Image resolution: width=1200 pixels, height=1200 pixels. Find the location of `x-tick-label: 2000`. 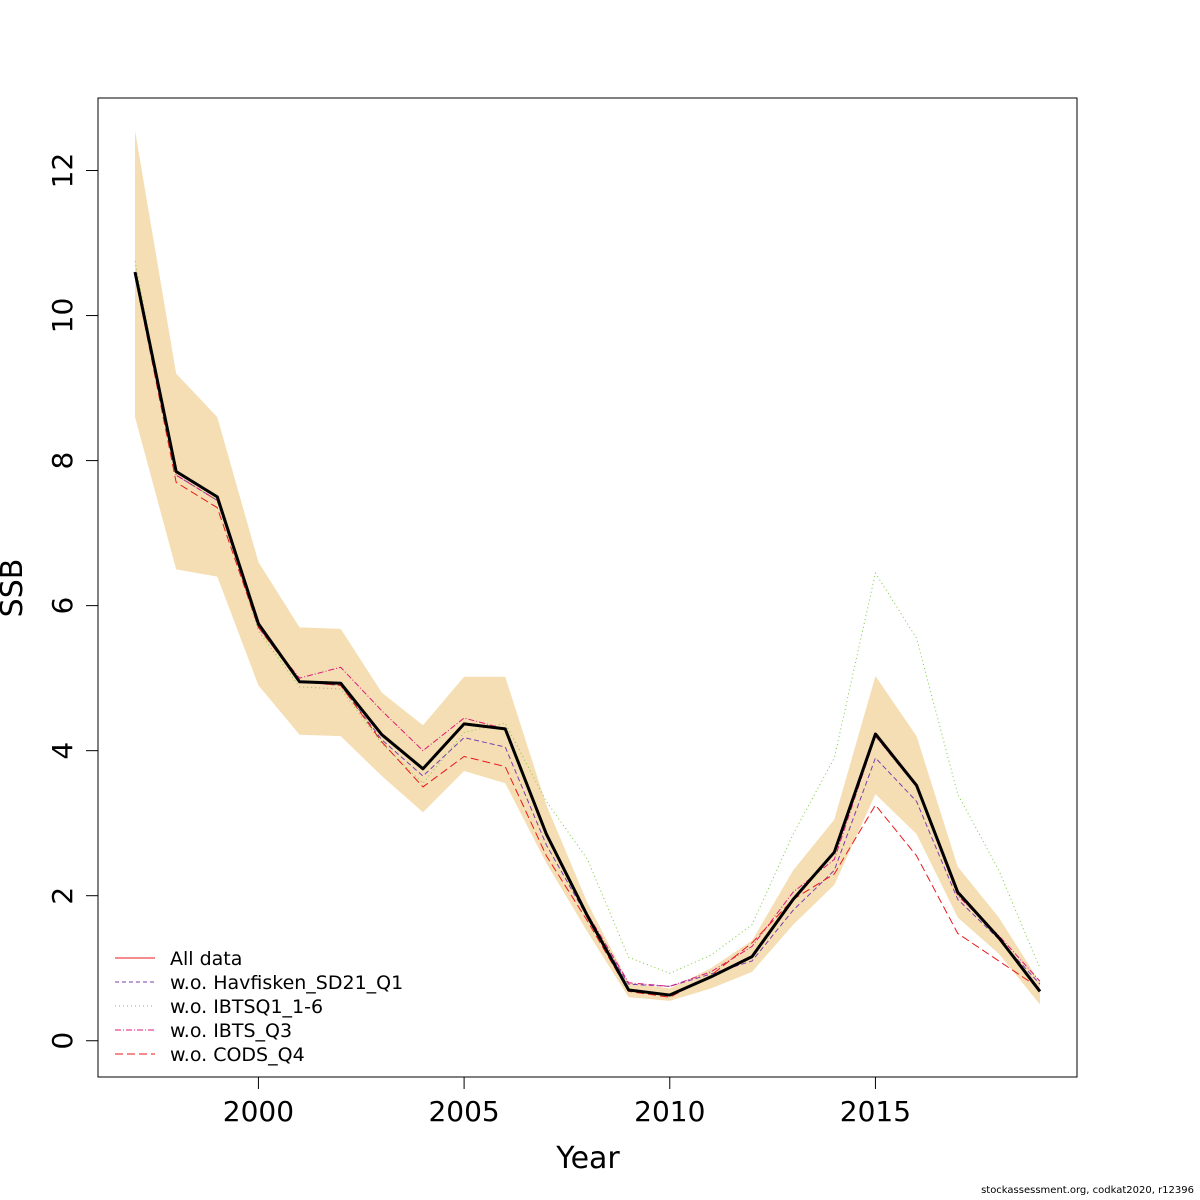

x-tick-label: 2000 is located at coordinates (258, 1111).